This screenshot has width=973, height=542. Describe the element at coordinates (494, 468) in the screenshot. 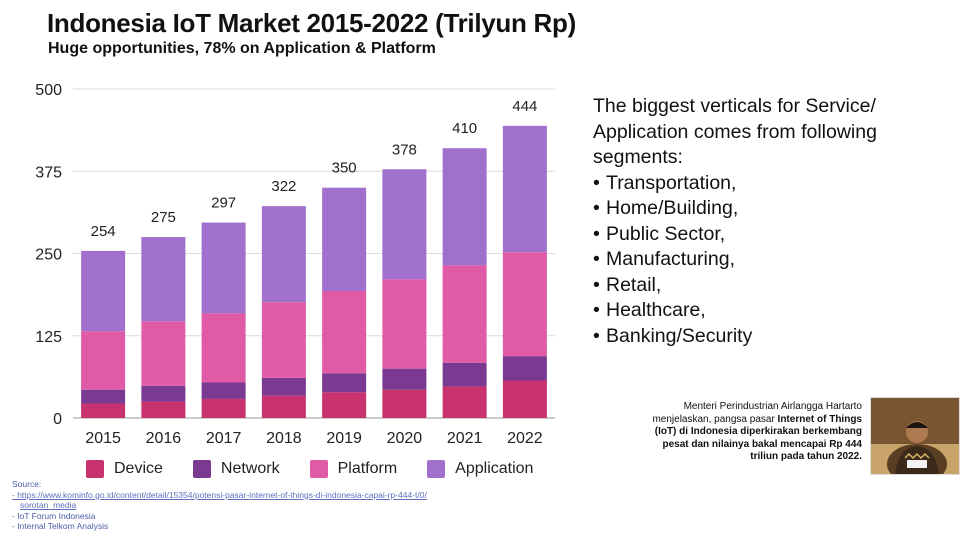

I see `legend-label: Application` at that location.